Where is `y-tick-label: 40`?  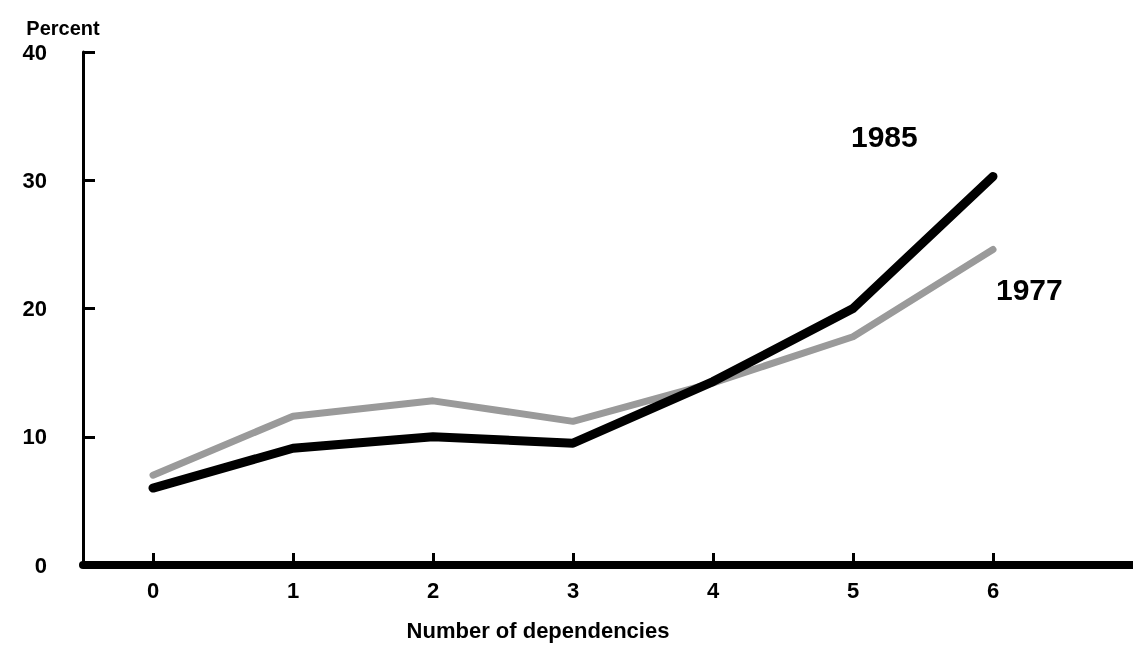 y-tick-label: 40 is located at coordinates (34, 52).